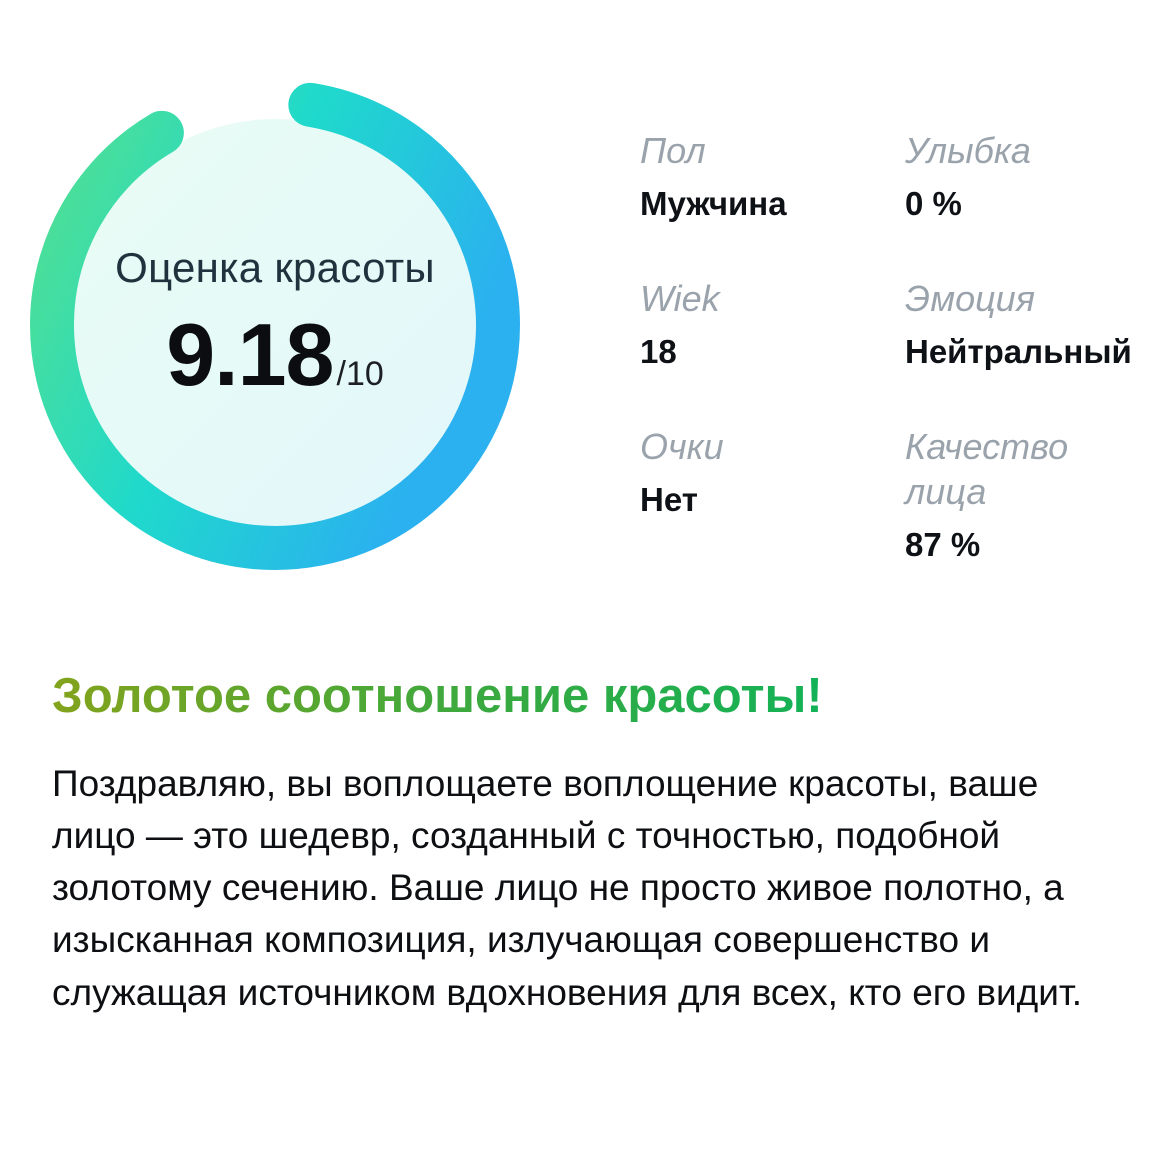 The image size is (1170, 1153). What do you see at coordinates (970, 298) in the screenshot?
I see `stat-emotion-label: Эмоция` at bounding box center [970, 298].